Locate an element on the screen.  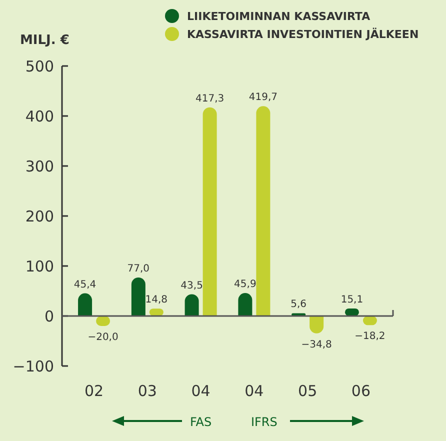
x-tick-label: 06 is located at coordinates (361, 391).